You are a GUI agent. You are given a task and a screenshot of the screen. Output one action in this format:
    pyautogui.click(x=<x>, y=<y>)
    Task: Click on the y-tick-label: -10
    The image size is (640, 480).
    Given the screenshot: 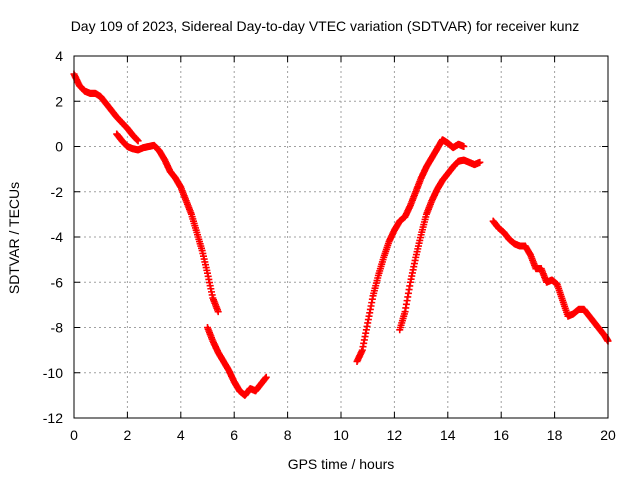 What is the action you would take?
    pyautogui.click(x=53, y=373)
    